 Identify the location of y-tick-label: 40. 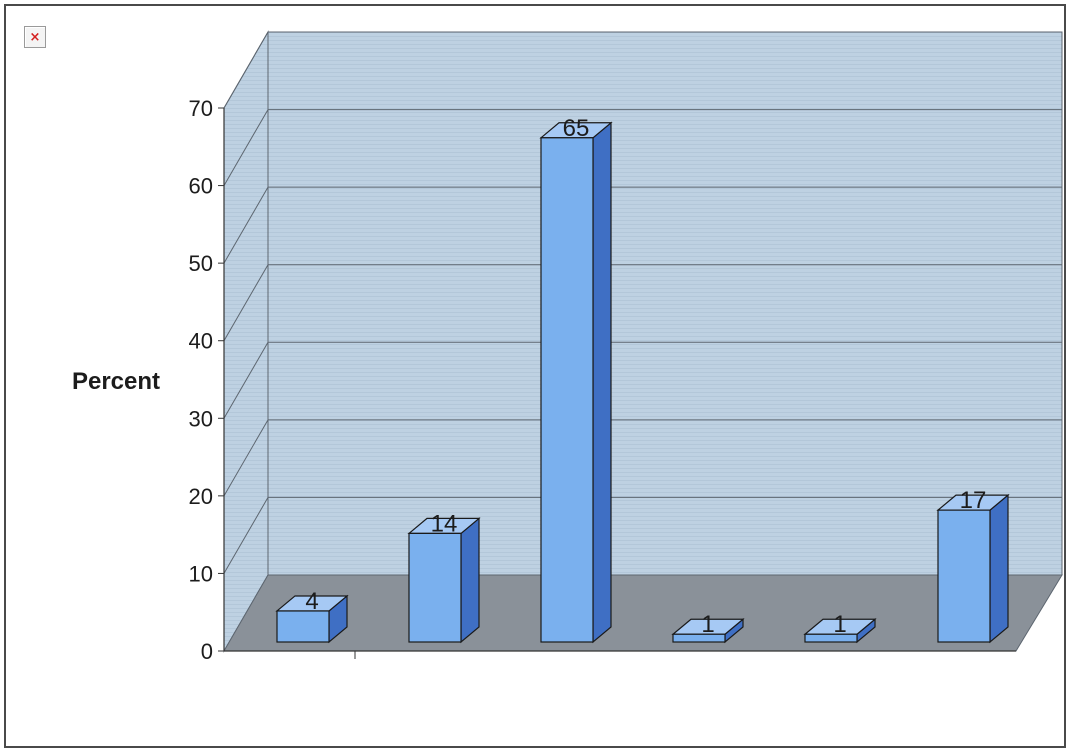
(201, 341).